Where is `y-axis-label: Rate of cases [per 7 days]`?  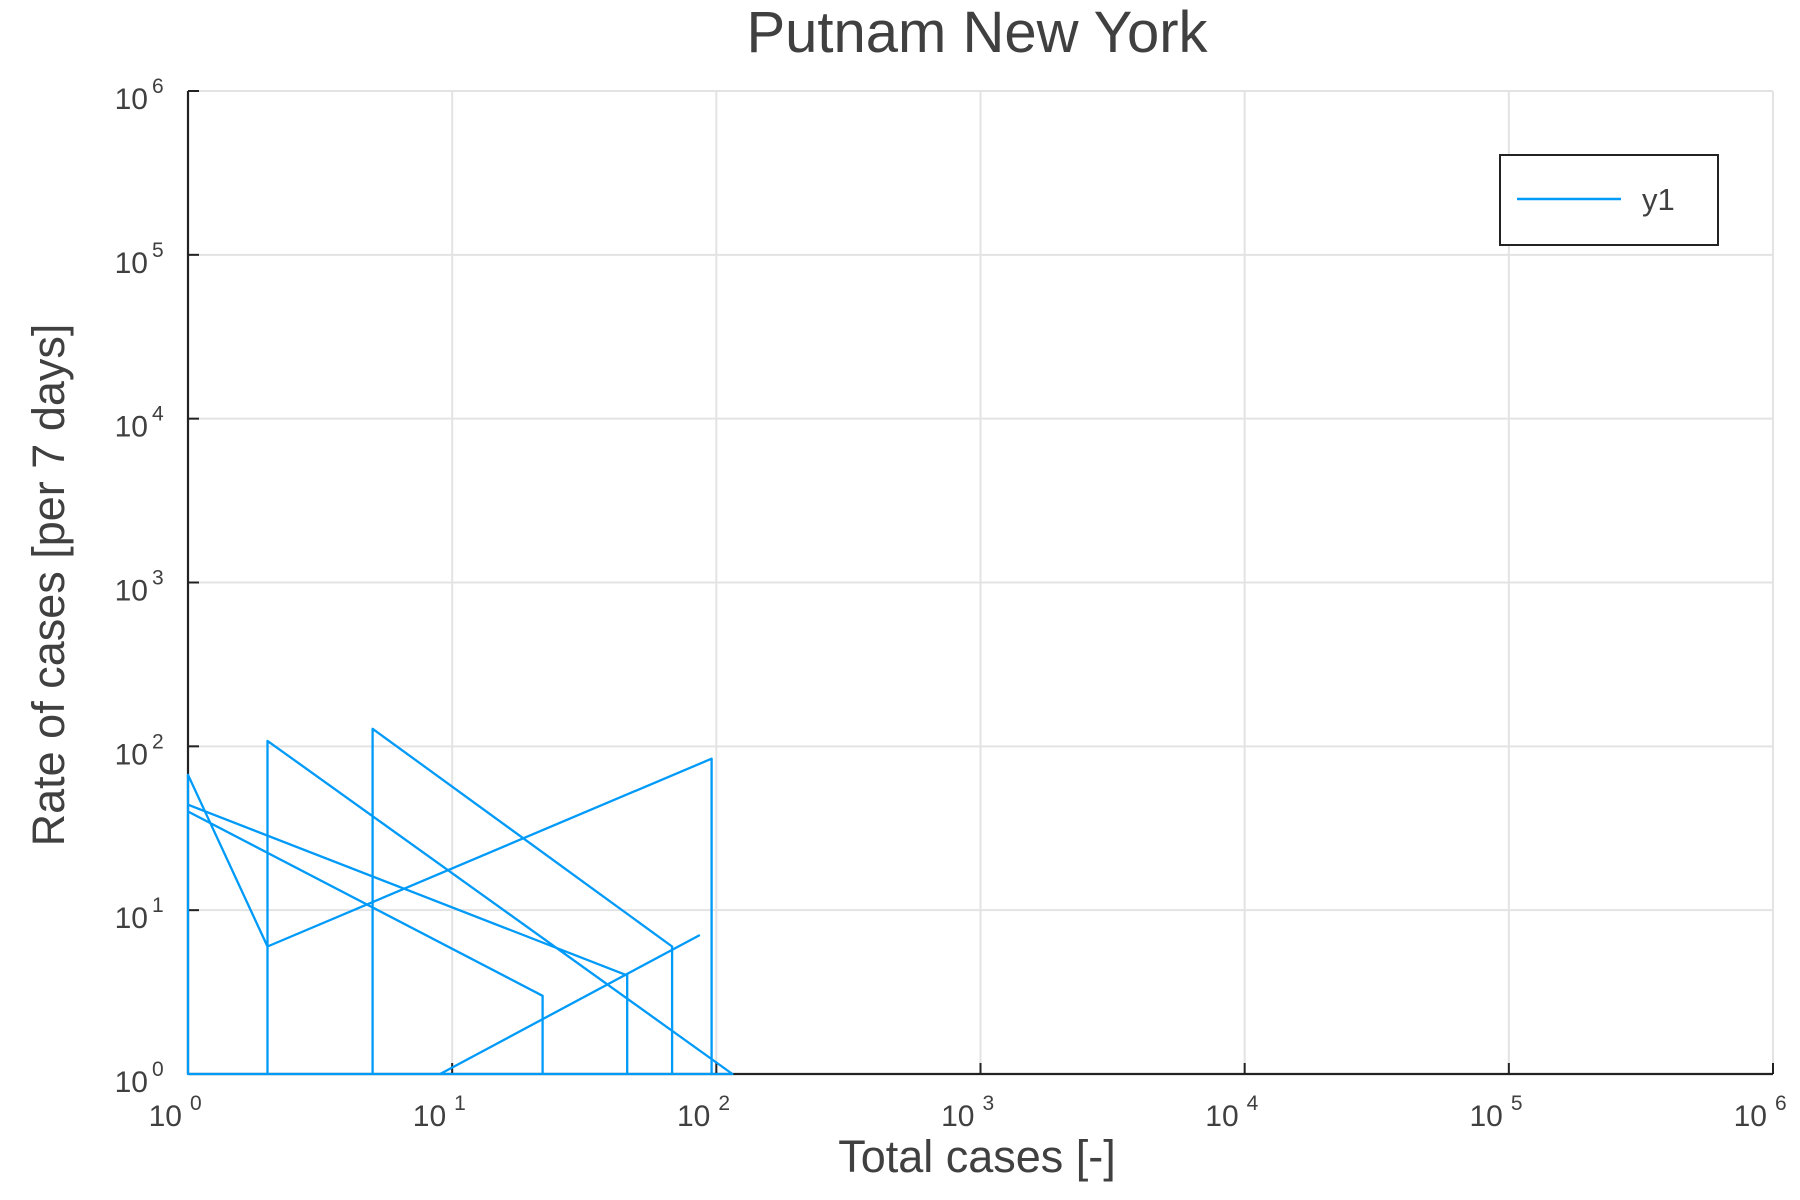
y-axis-label: Rate of cases [per 7 days] is located at coordinates (48, 585).